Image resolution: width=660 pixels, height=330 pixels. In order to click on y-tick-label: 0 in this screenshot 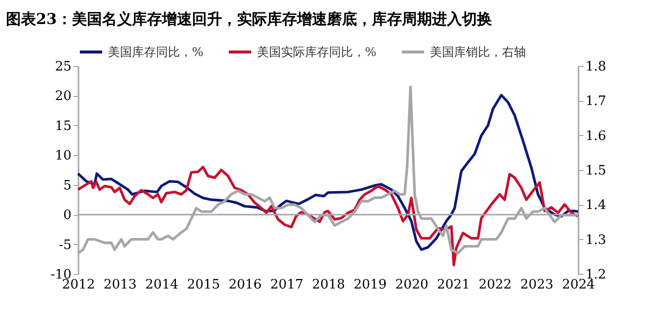, I will do `click(67, 216)`.